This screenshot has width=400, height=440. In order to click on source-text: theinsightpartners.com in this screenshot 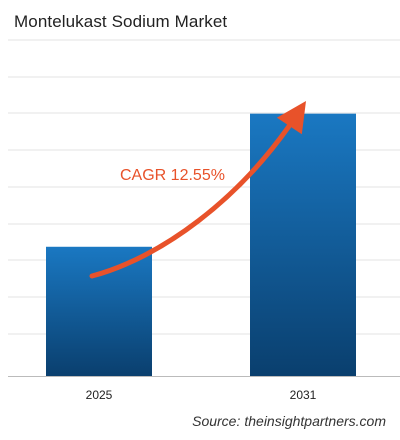, I will do `click(315, 421)`.